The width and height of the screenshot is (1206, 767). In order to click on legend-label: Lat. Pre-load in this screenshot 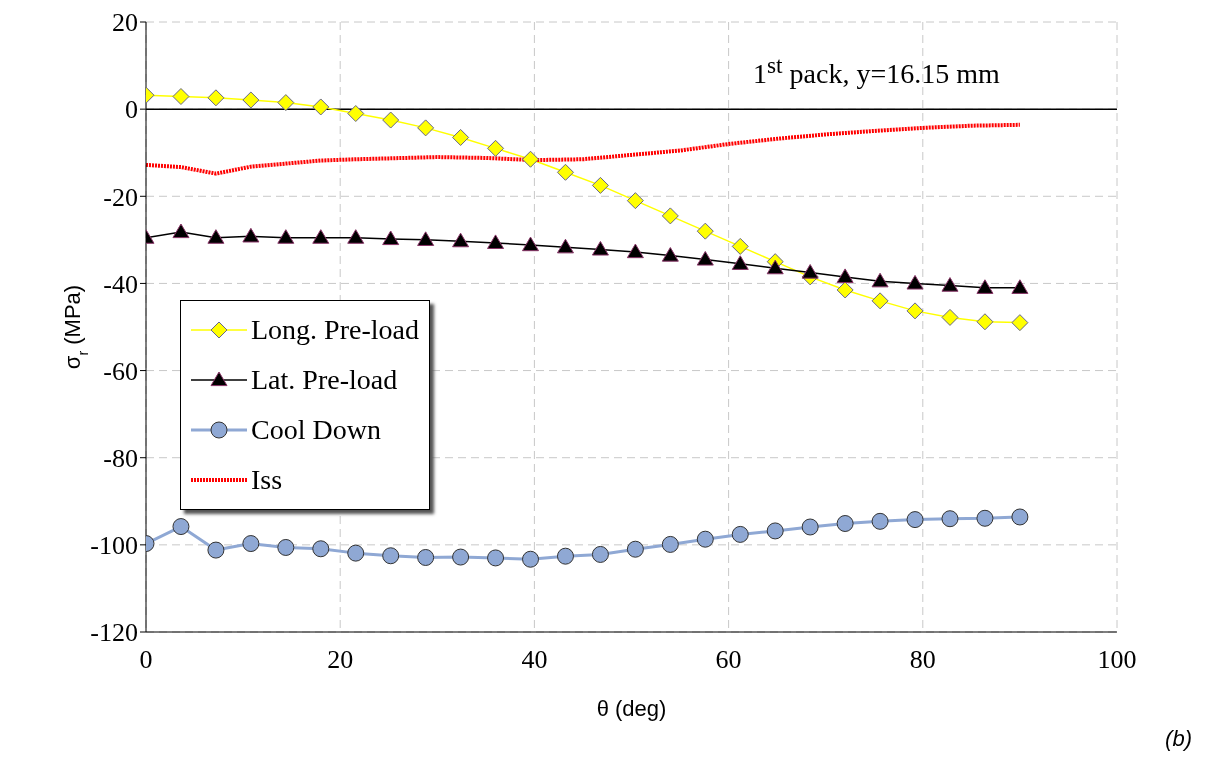, I will do `click(324, 380)`.